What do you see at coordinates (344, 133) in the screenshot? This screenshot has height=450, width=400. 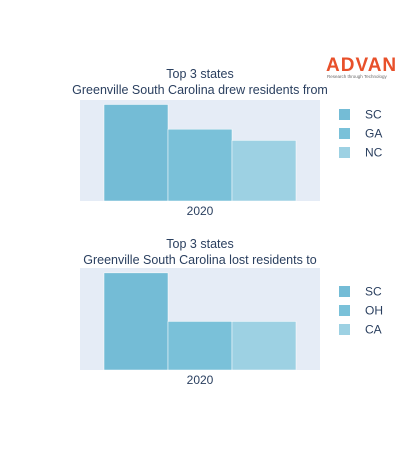 I see `legend-swatch-ga` at bounding box center [344, 133].